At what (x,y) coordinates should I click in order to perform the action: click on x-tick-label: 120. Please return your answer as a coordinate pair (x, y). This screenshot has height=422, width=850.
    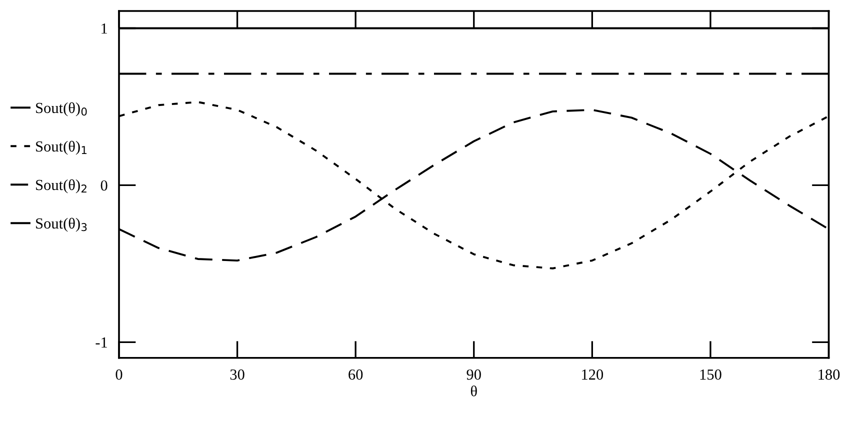
    Looking at the image, I should click on (593, 374).